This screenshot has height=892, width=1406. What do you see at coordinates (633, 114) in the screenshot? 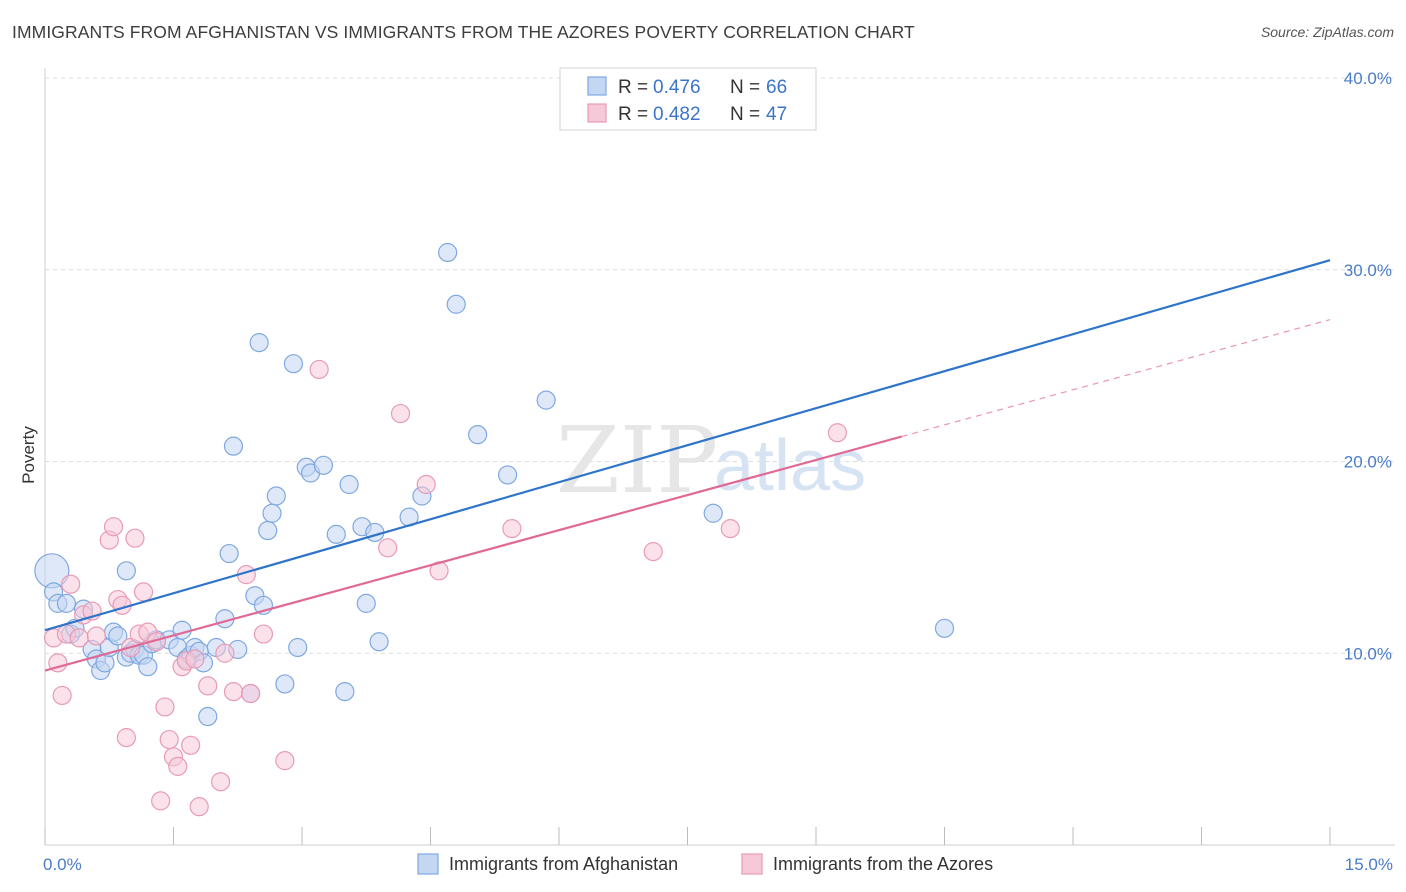
I see `legend-r-label-azores: R =` at bounding box center [633, 114].